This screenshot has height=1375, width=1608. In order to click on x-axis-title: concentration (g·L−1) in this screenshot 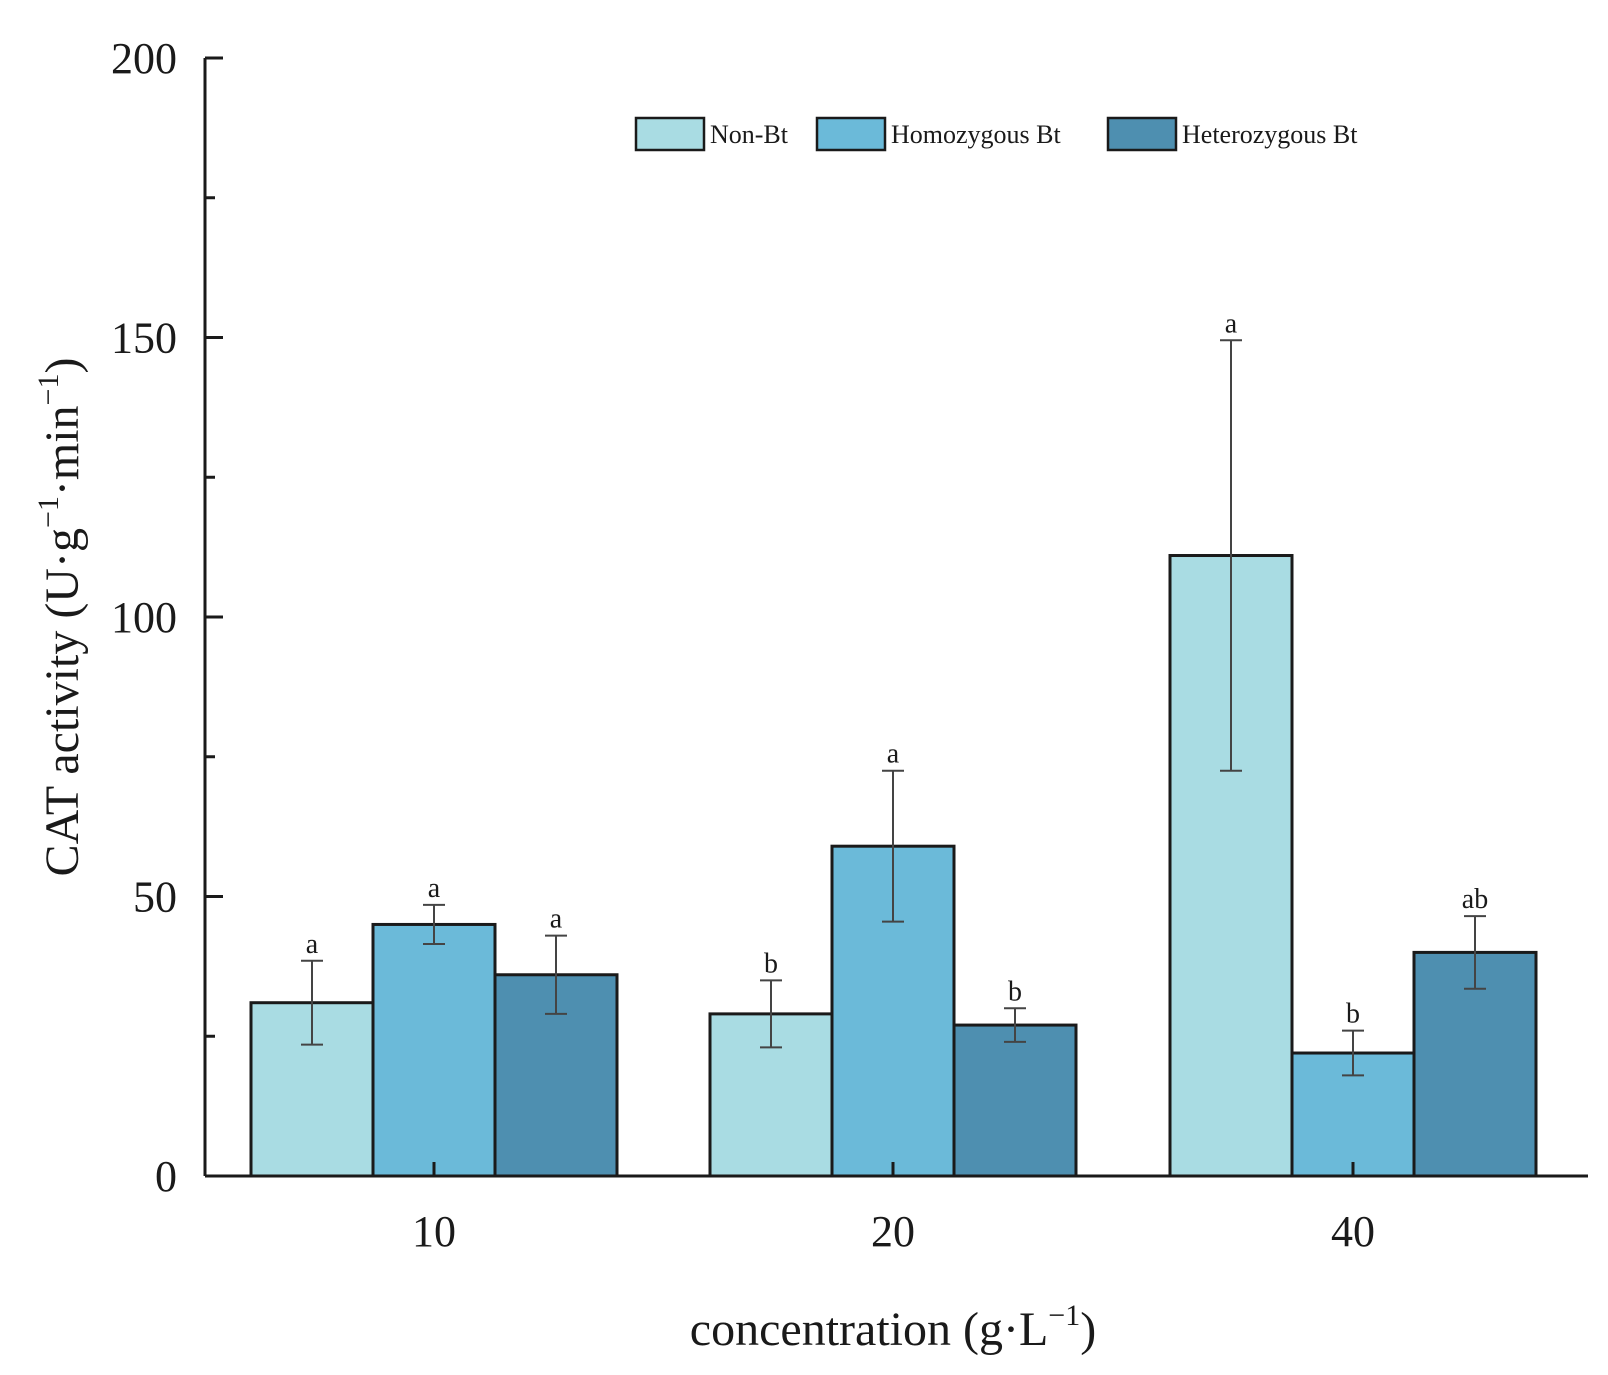, I will do `click(893, 1327)`.